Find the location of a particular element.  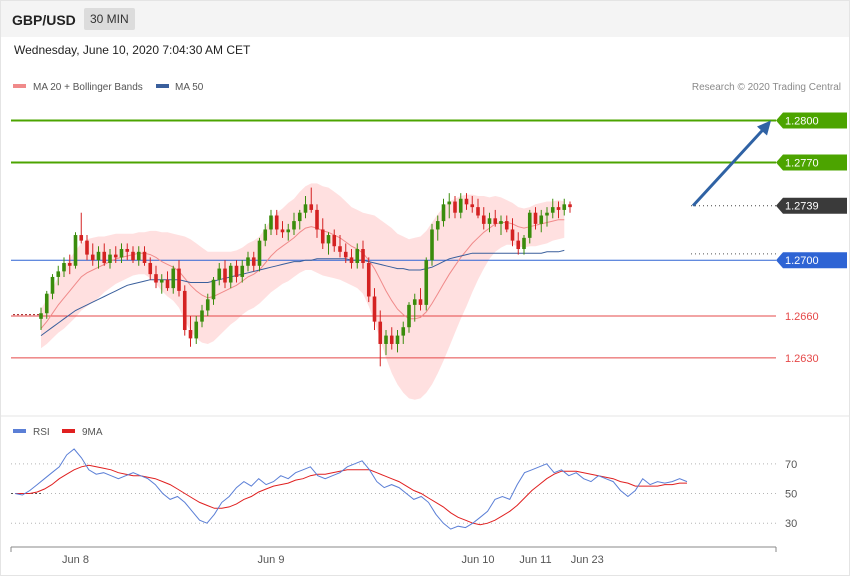

rsi-tick-label-0: 70 is located at coordinates (791, 465).